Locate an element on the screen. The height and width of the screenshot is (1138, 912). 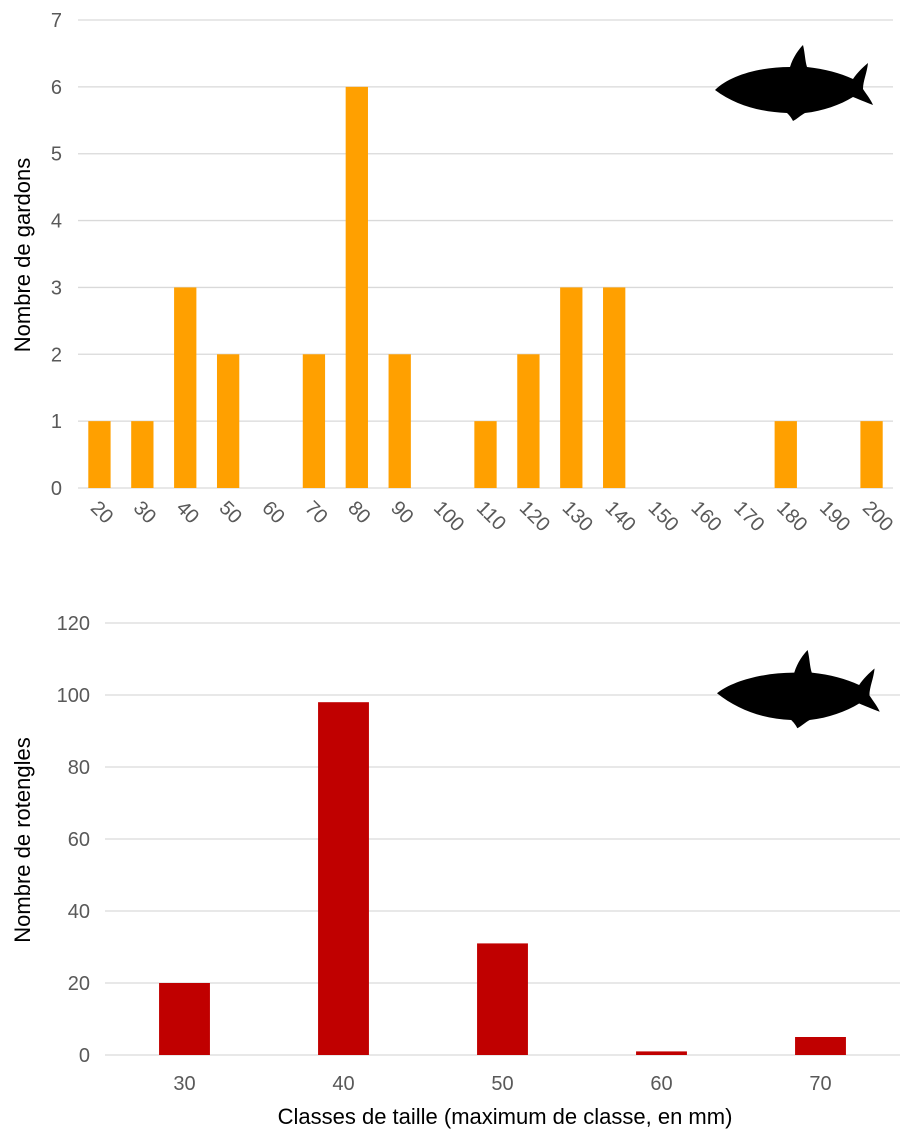
y-tick-label: 60 is located at coordinates (79, 840).